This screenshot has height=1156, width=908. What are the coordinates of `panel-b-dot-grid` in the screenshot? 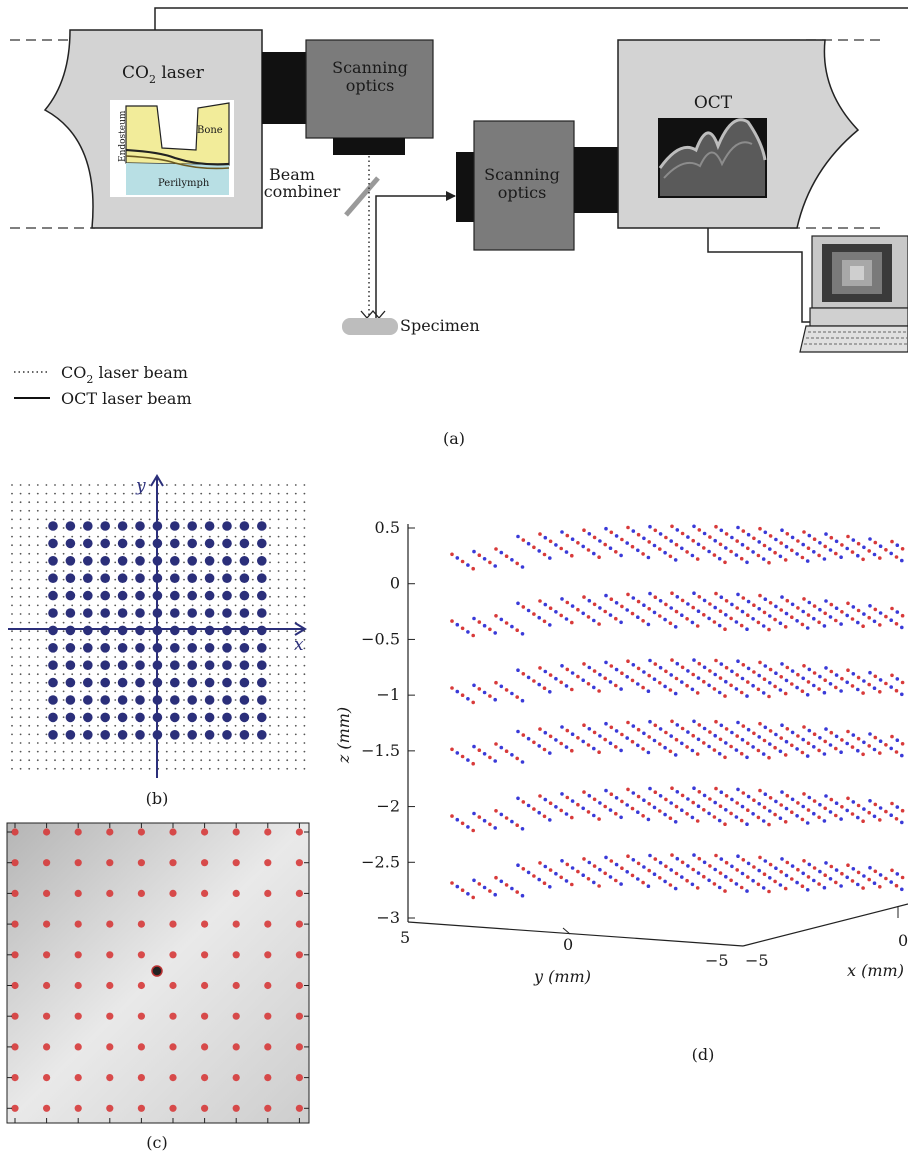 It's located at (158, 627).